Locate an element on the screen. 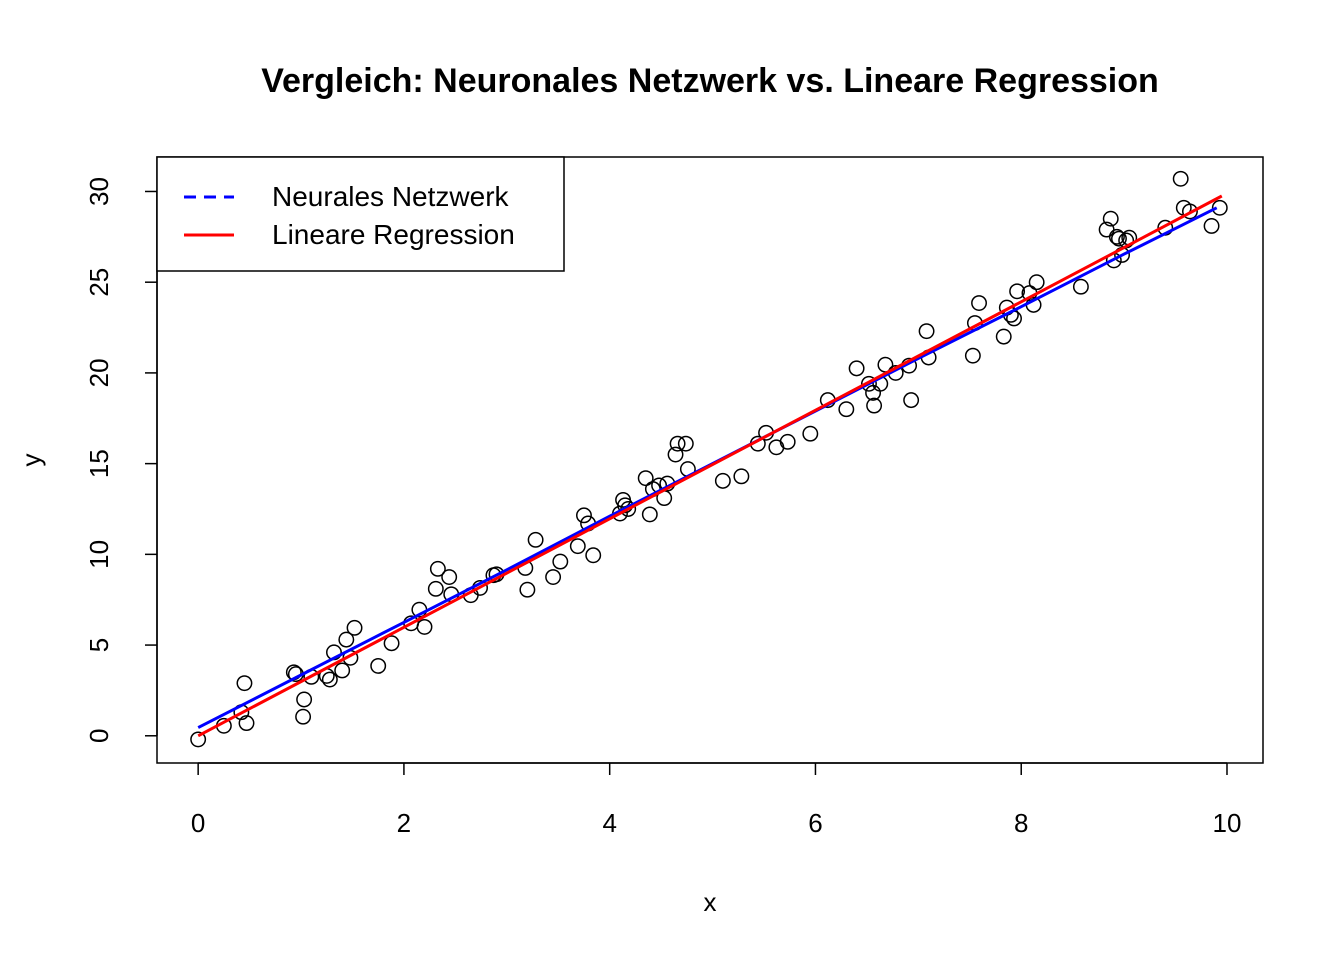 This screenshot has width=1344, height=960. x-axis-label: x is located at coordinates (710, 902).